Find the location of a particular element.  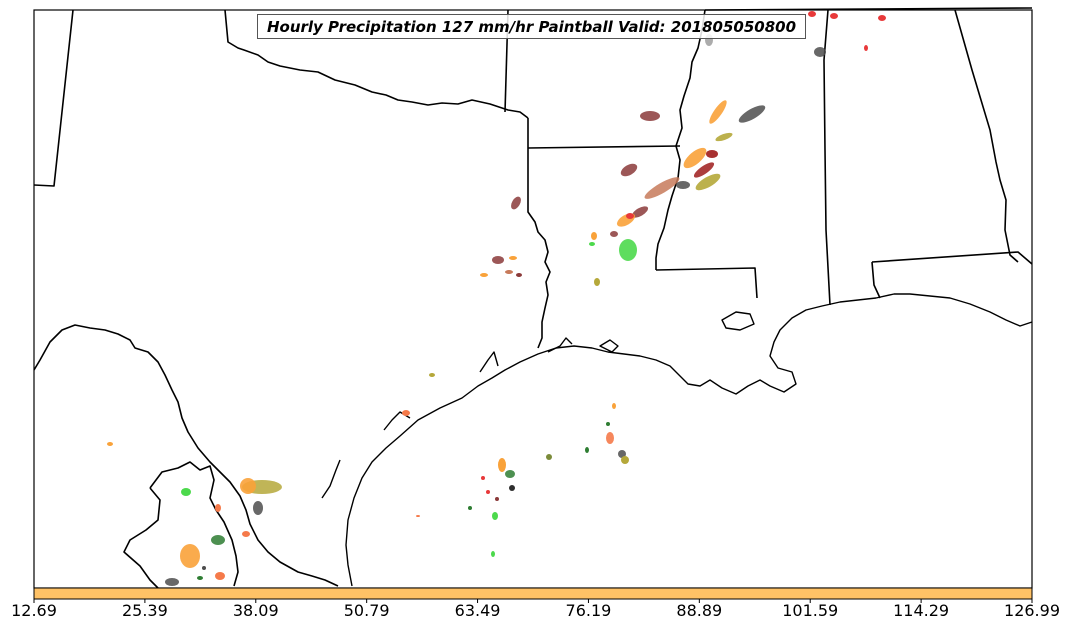

colorbar-tick-label: 25.39 is located at coordinates (144, 610).